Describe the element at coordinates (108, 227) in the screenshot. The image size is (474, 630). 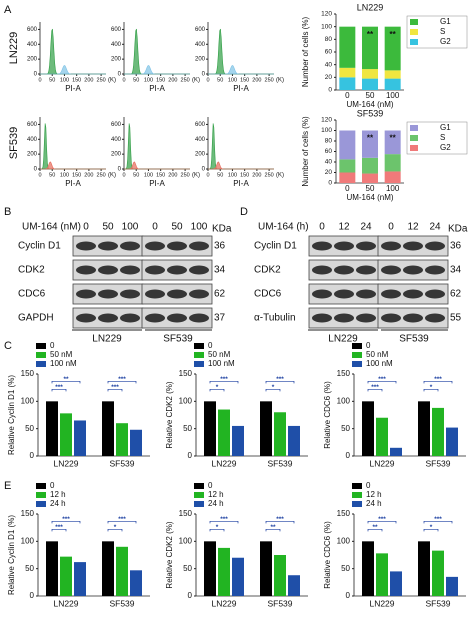
I see `lane-label: 50` at that location.